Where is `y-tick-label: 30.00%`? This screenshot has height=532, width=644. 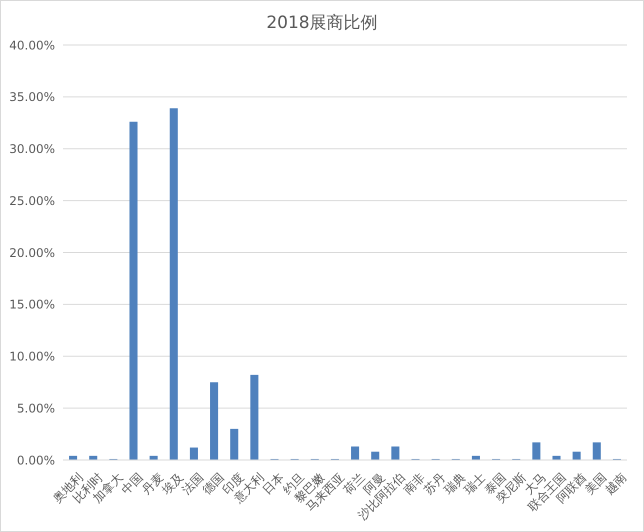
y-tick-label: 30.00% is located at coordinates (32, 149).